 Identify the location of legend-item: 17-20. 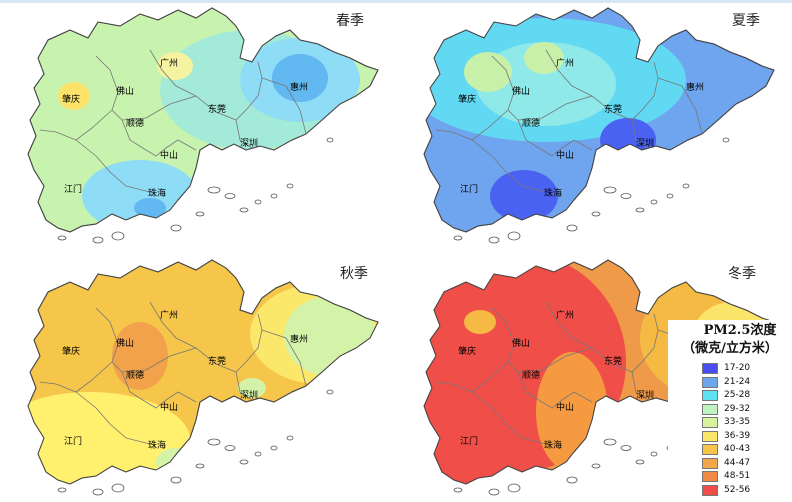
(742, 368).